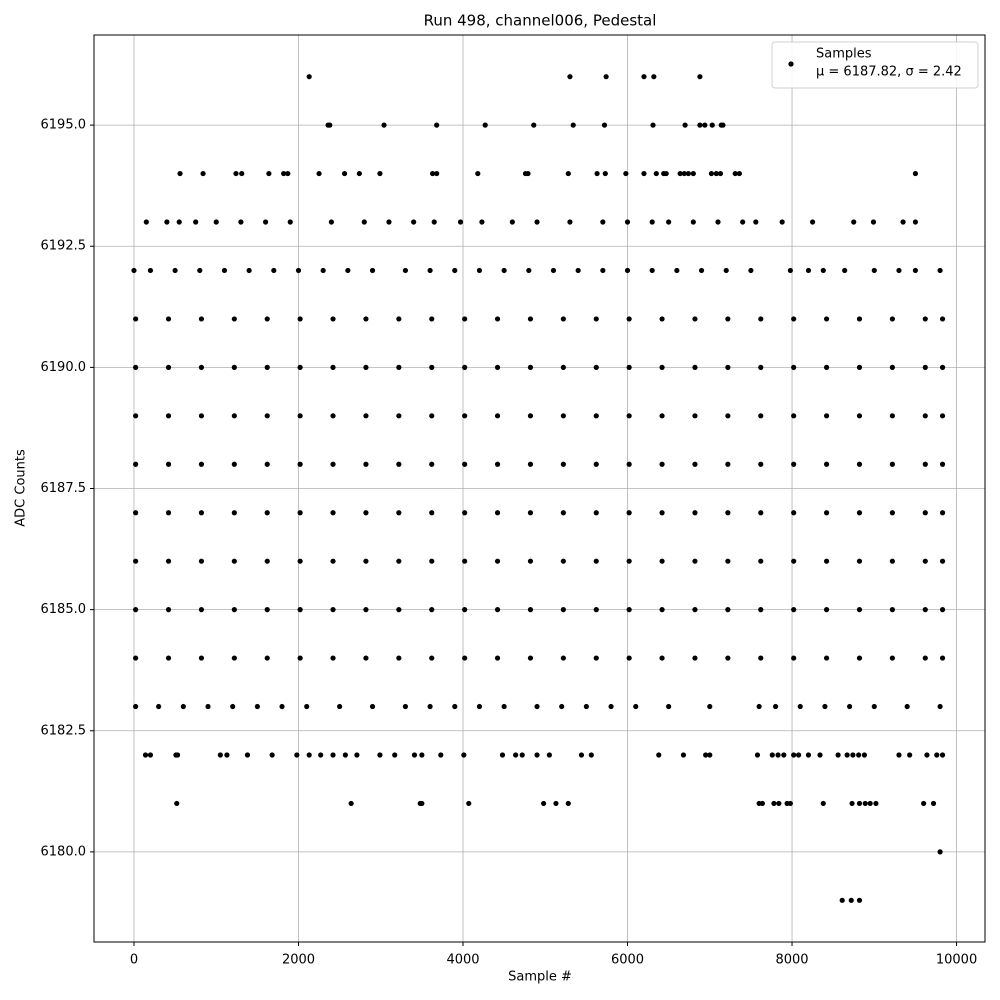  Describe the element at coordinates (21, 488) in the screenshot. I see `y-axis-label: ADC Counts` at that location.